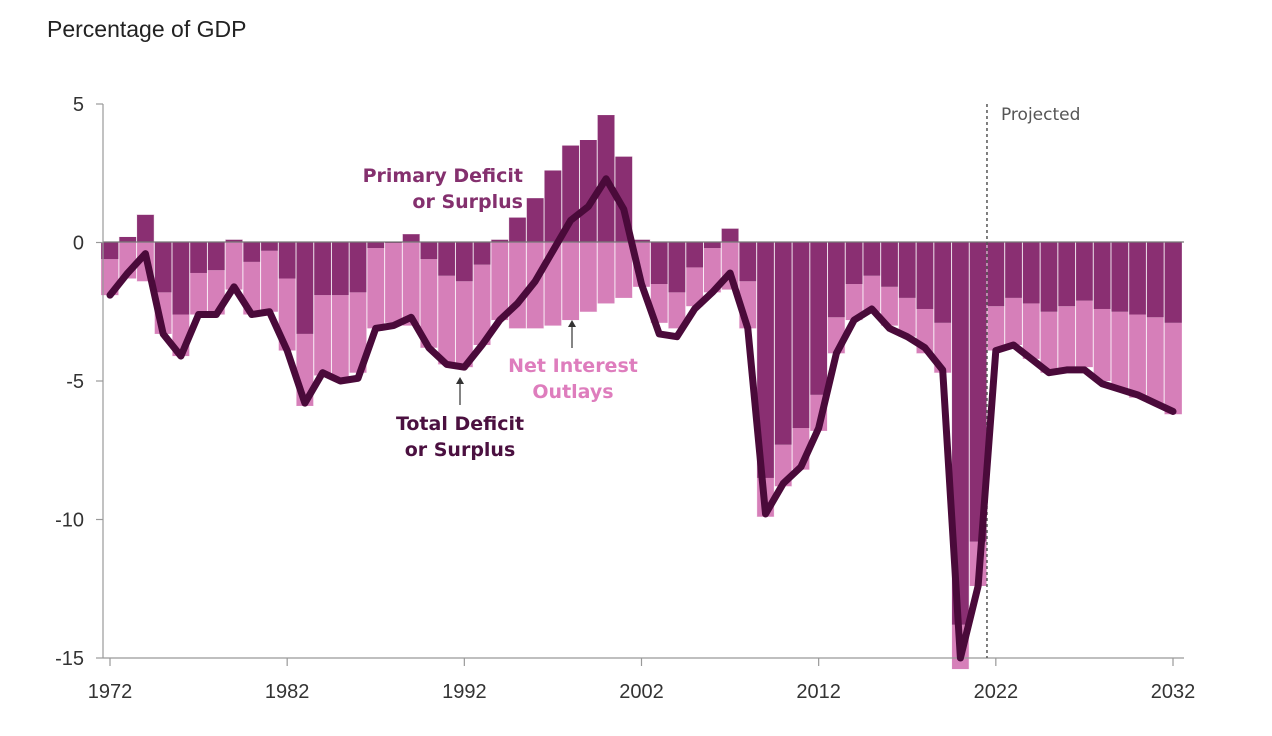  What do you see at coordinates (1119, 350) in the screenshot?
I see `interest-bar-2029` at bounding box center [1119, 350].